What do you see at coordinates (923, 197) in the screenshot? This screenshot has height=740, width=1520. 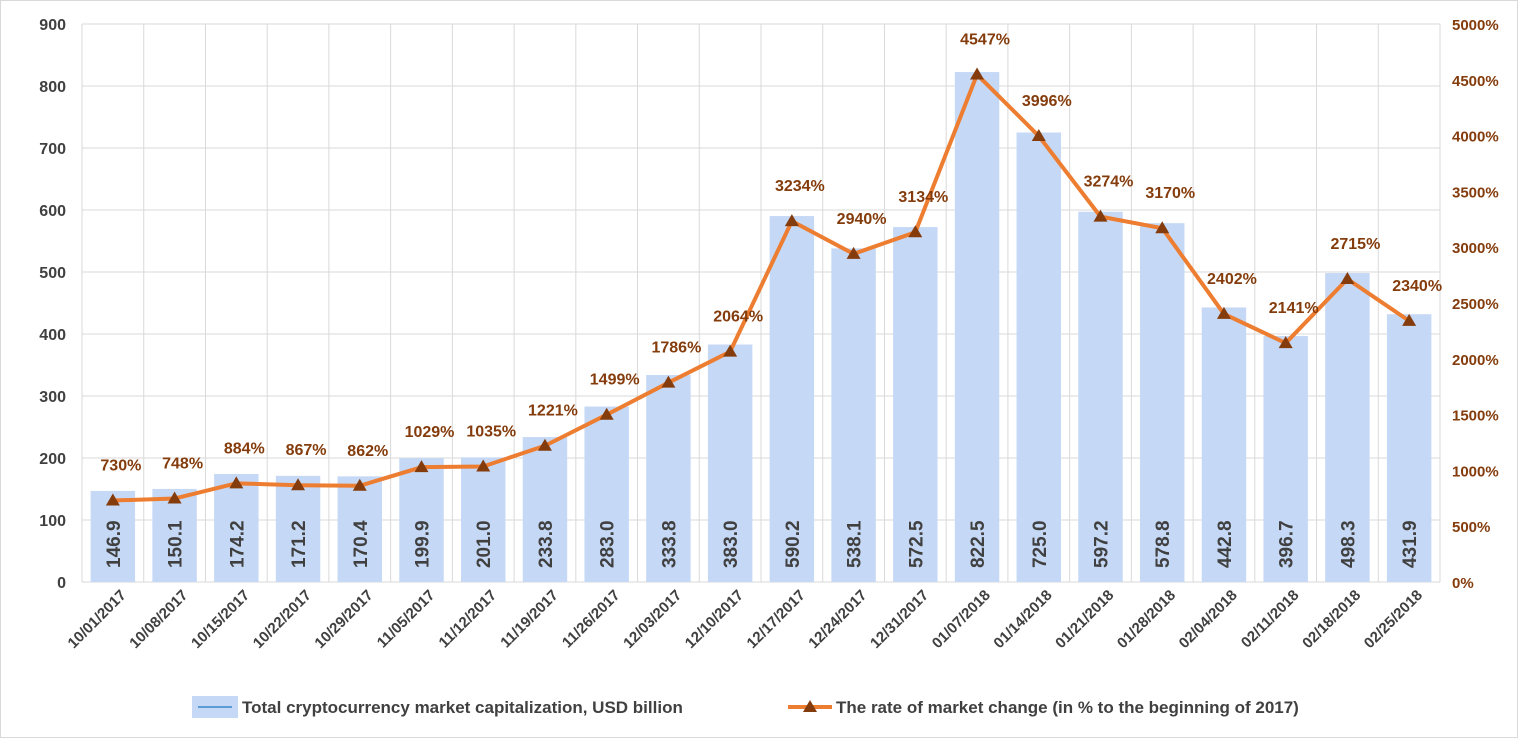 I see `rate-value-label: 3134%` at bounding box center [923, 197].